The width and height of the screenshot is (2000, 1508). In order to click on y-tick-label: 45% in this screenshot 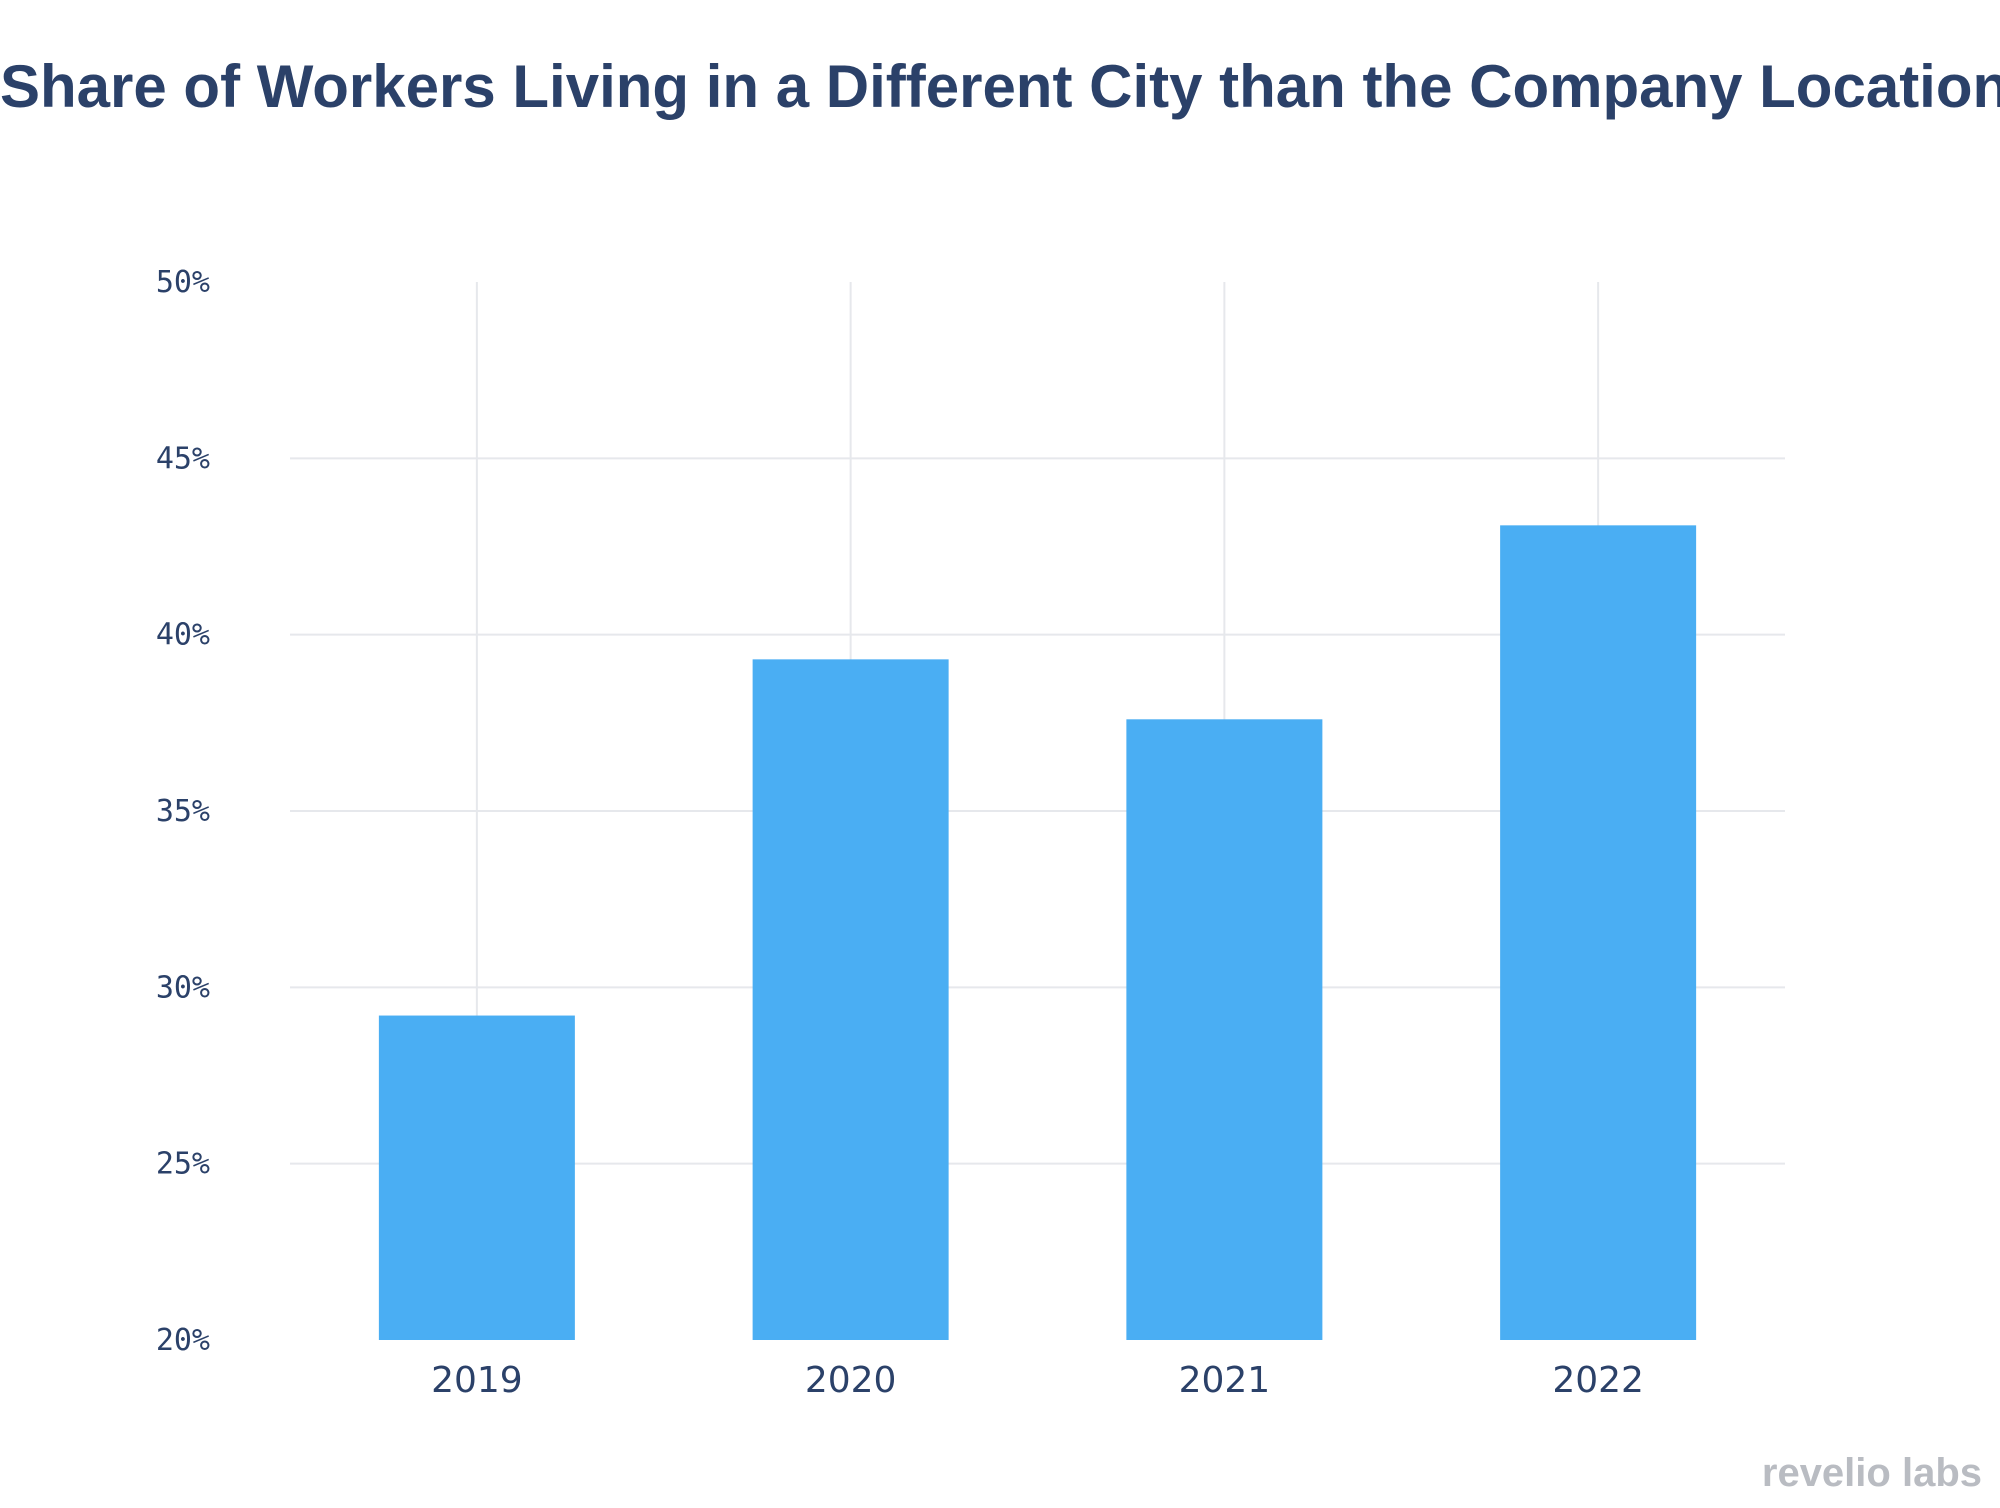, I will do `click(183, 458)`.